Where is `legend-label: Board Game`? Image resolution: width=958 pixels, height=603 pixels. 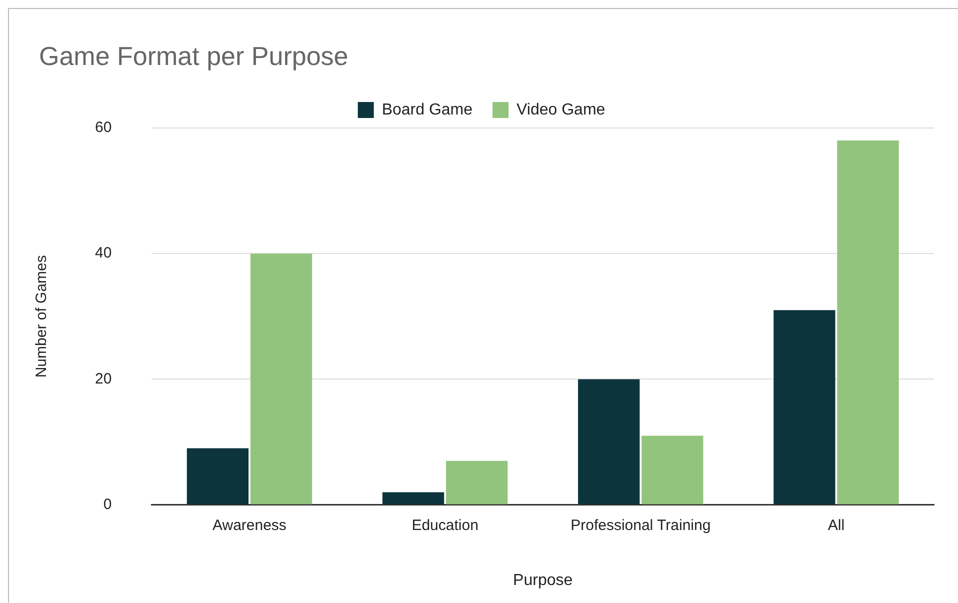
legend-label: Board Game is located at coordinates (427, 109).